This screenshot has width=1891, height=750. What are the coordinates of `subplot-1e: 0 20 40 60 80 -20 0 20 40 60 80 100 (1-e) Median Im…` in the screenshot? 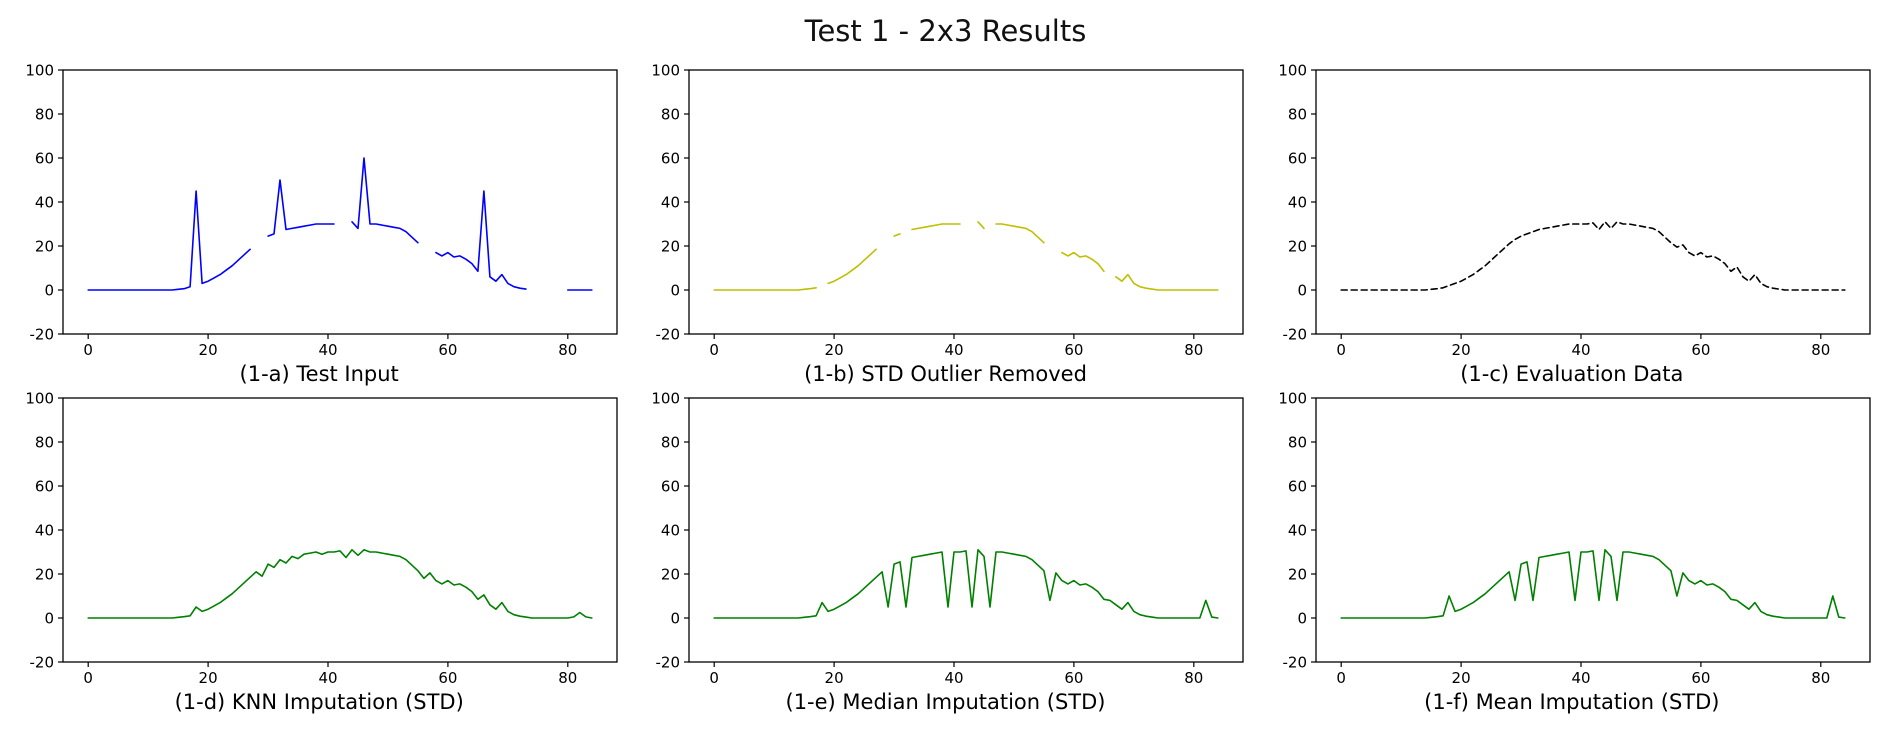 It's located at (945, 552).